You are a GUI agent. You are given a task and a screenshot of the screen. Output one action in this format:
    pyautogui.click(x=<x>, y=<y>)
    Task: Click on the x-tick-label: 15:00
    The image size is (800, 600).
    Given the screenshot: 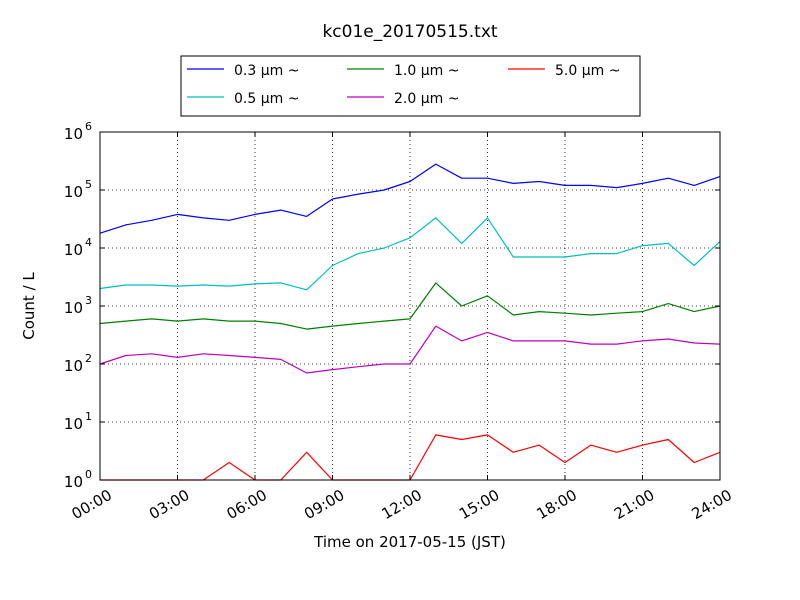 What is the action you would take?
    pyautogui.click(x=479, y=504)
    